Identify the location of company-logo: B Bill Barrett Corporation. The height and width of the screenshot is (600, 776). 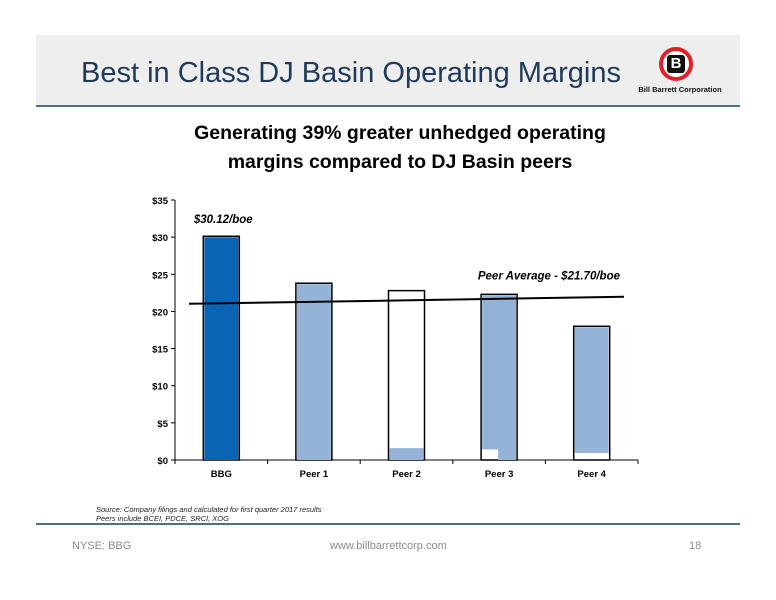
(679, 74).